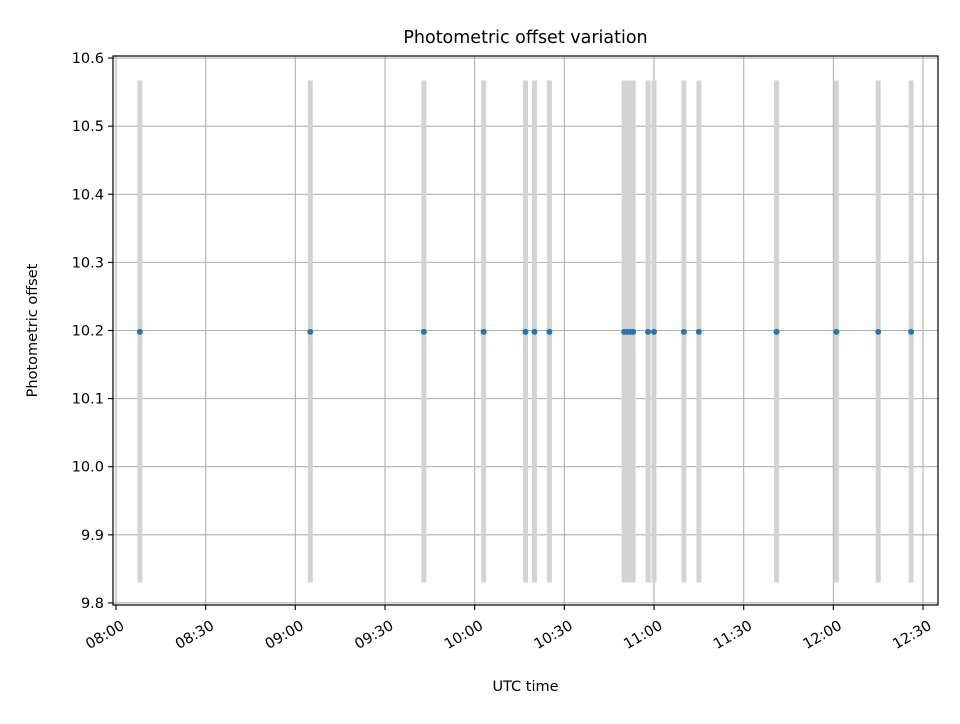  I want to click on y-tick-label: 10.2, so click(88, 332).